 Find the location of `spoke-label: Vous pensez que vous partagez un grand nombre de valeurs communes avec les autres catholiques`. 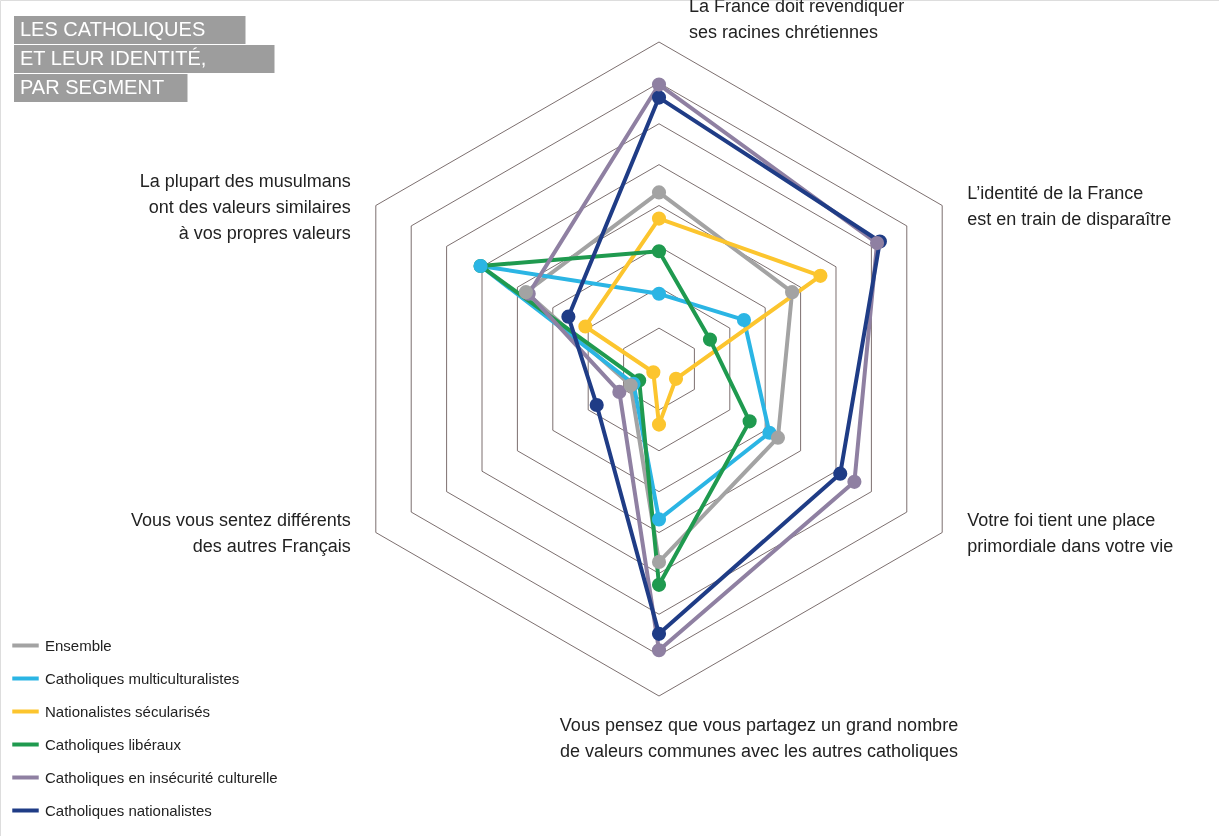

spoke-label: Vous pensez que vous partagez un grand nombre de valeurs communes avec les autres catholiques is located at coordinates (759, 738).